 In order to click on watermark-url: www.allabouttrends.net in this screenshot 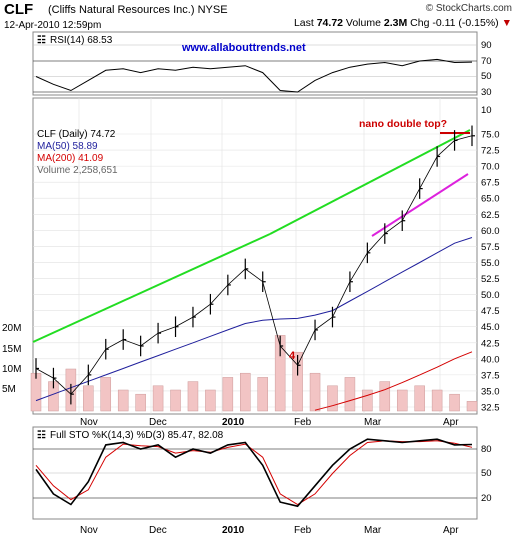, I will do `click(243, 48)`.